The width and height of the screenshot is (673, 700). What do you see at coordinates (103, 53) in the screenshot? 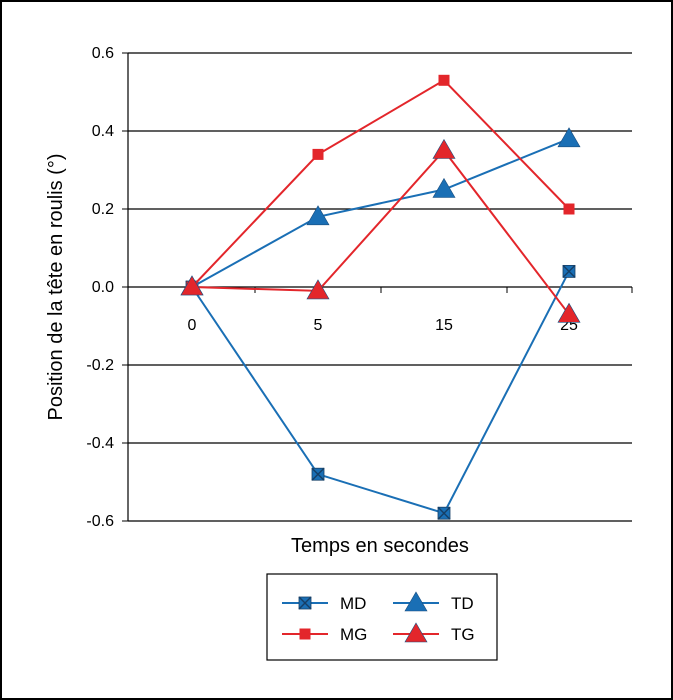
I see `y-tick-label: 0.6` at bounding box center [103, 53].